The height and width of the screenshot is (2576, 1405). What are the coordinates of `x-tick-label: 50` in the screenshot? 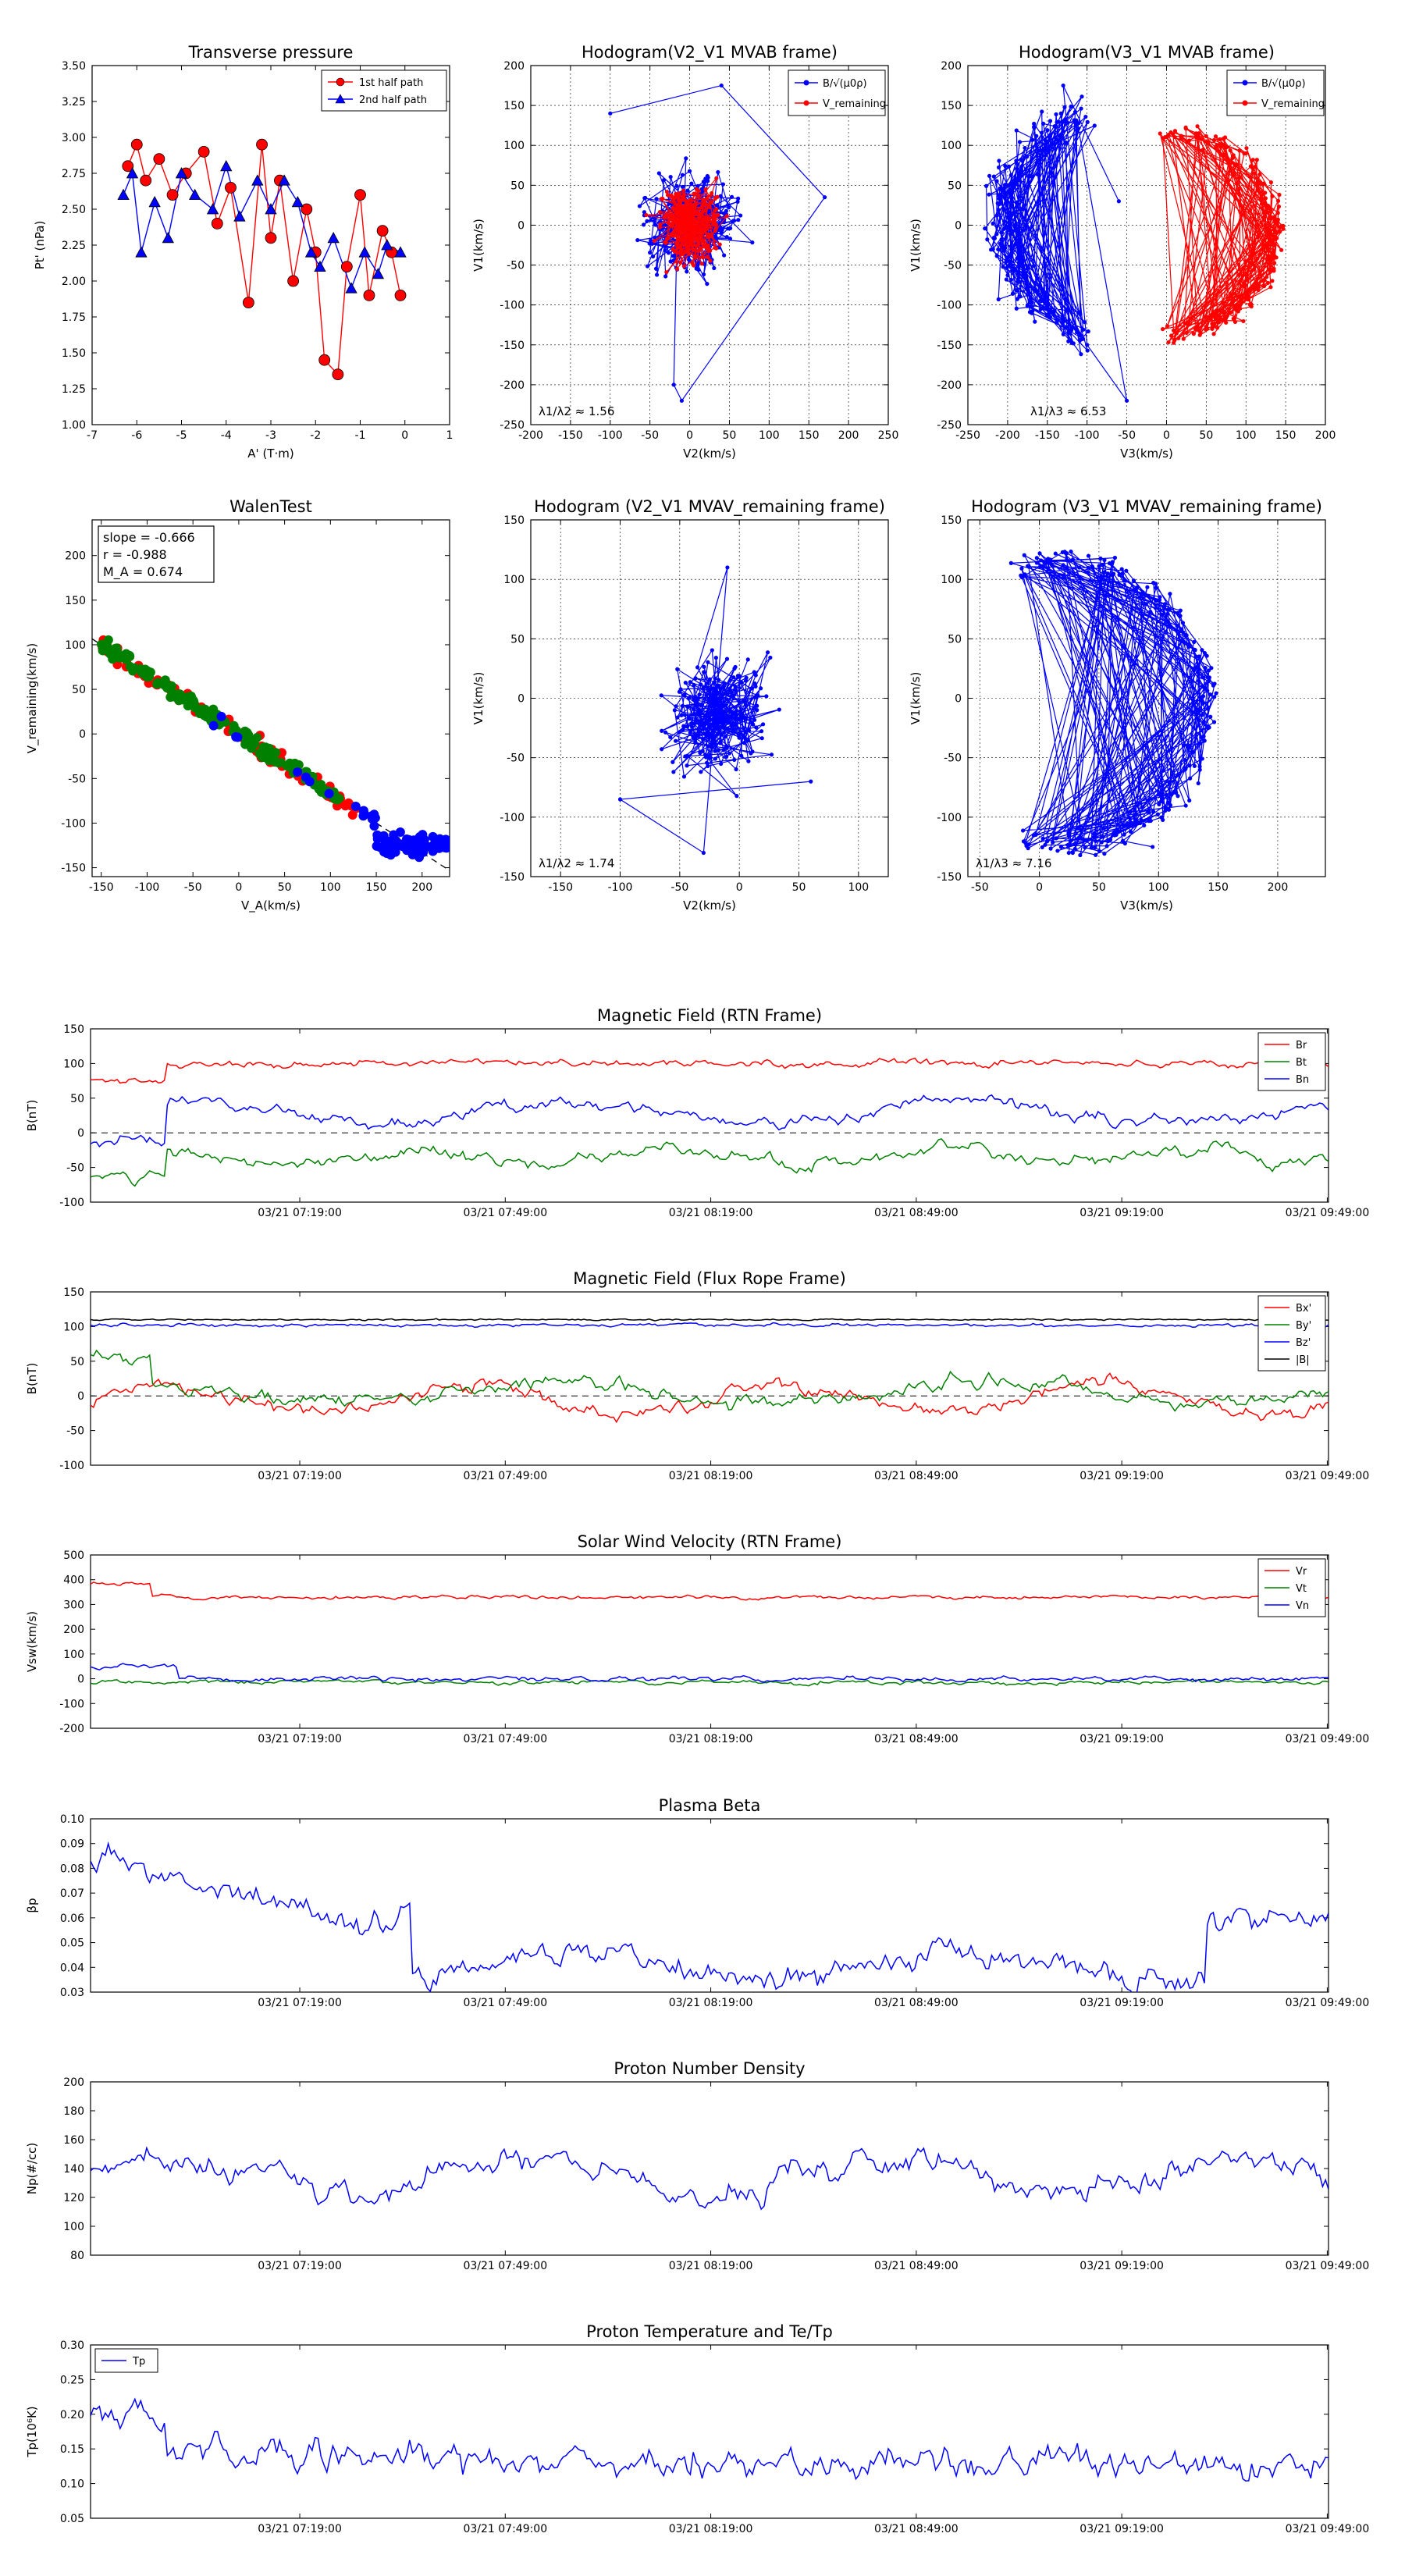 It's located at (1099, 888).